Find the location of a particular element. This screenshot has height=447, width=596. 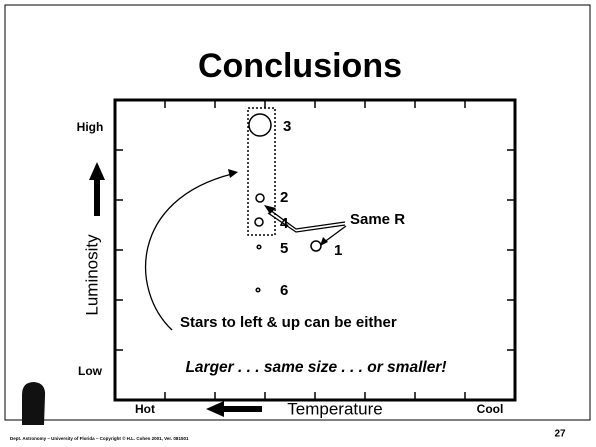

slide-title: Conclusions is located at coordinates (300, 66).